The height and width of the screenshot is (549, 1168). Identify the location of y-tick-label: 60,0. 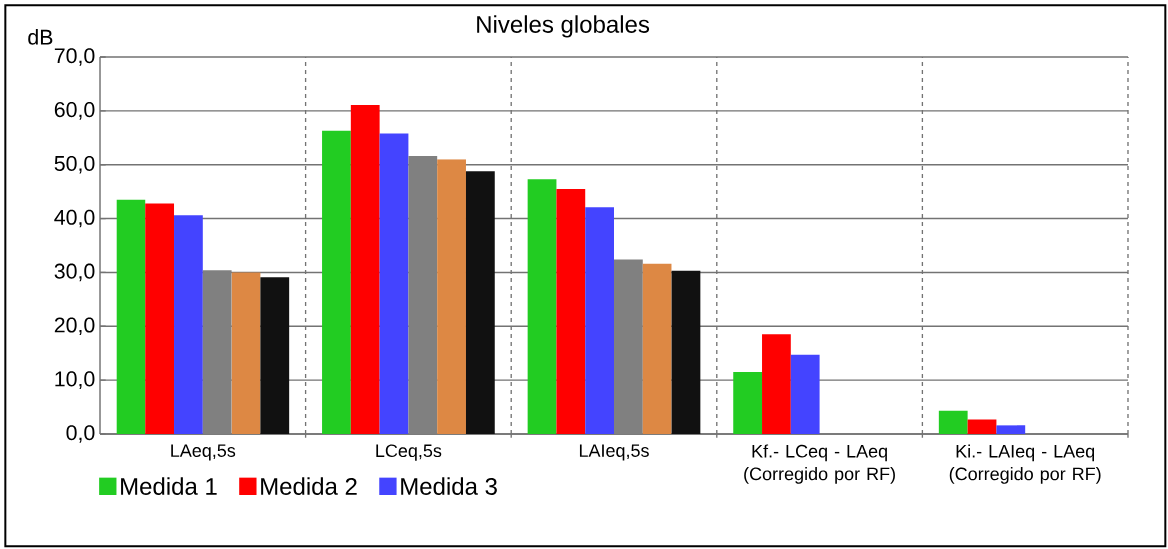
(74, 111).